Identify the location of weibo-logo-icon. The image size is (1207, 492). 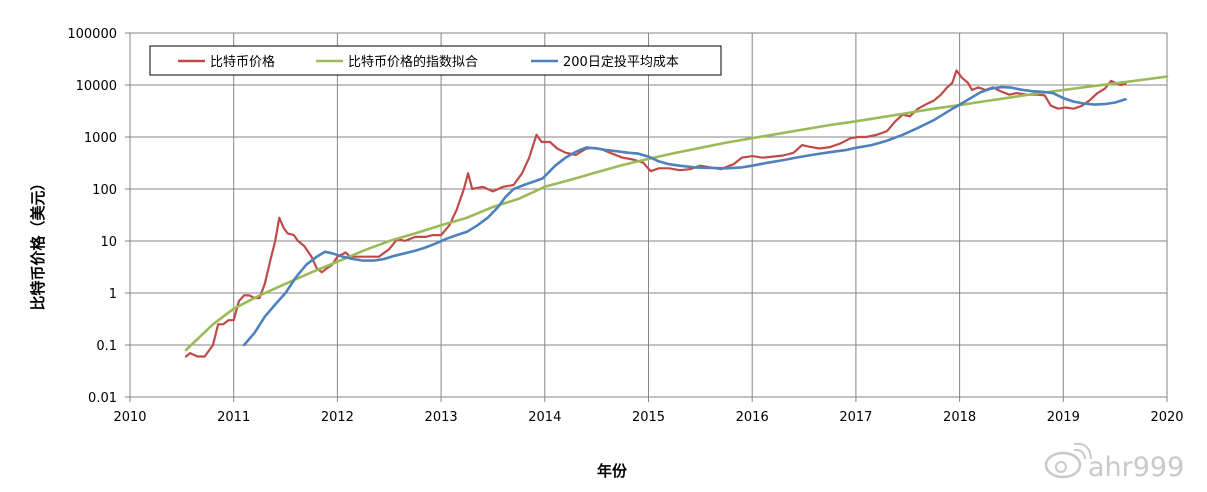
(1068, 460).